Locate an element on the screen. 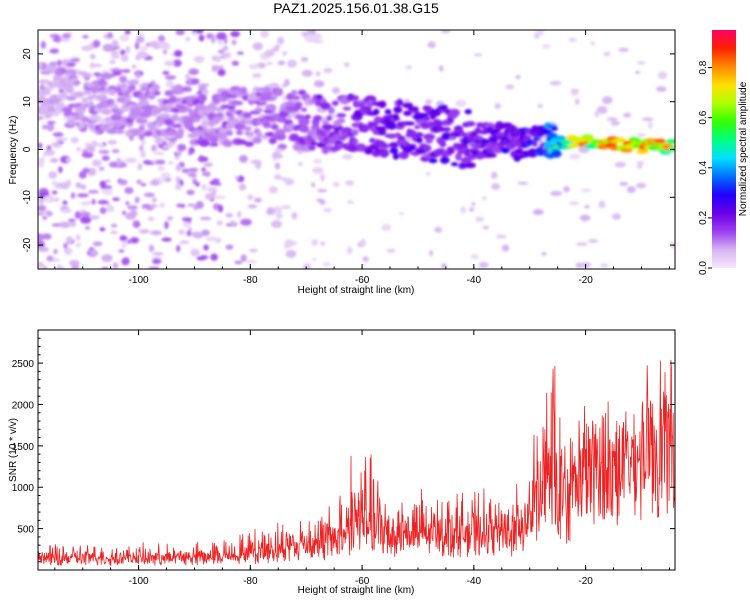  y-tick-label: 1000 is located at coordinates (23, 488).